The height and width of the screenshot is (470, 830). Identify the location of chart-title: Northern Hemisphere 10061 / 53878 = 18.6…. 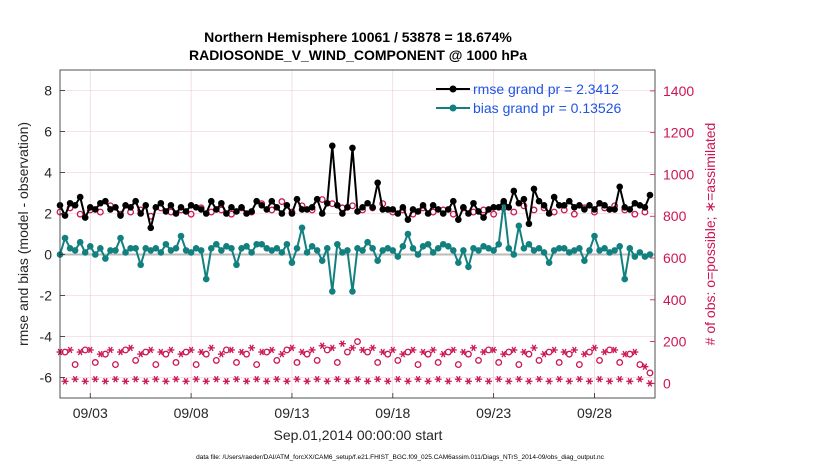
(358, 37).